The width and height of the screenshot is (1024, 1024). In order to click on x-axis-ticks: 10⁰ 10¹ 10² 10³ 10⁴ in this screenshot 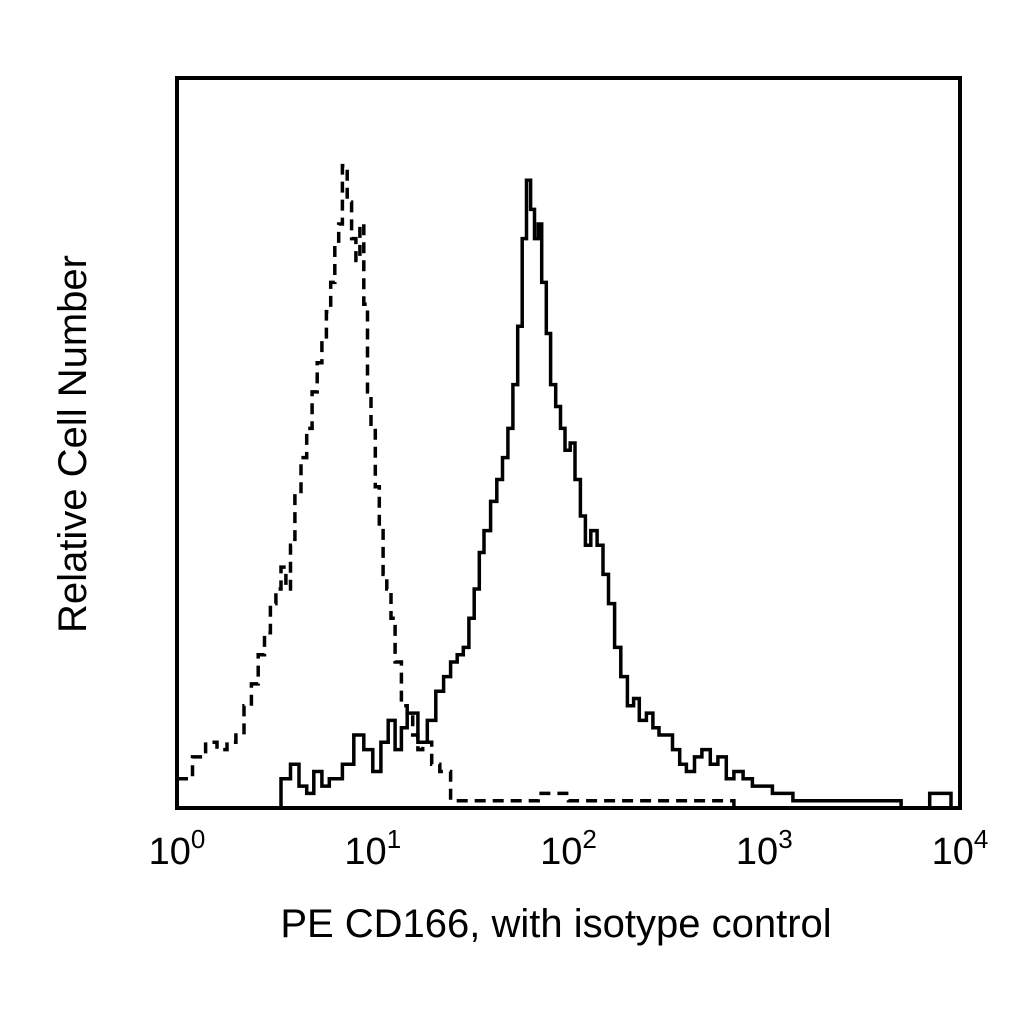, I will do `click(569, 848)`.